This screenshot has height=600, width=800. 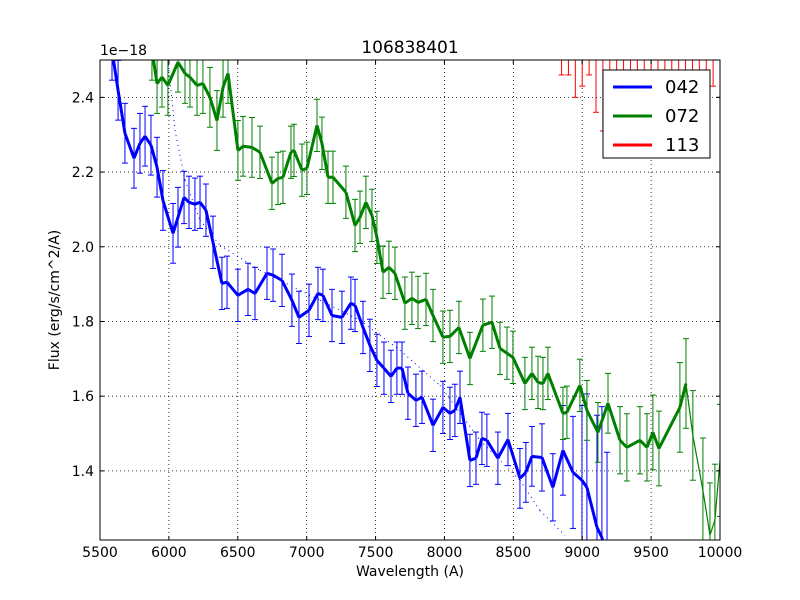 I want to click on y-tick-label: 1.4, so click(x=83, y=472).